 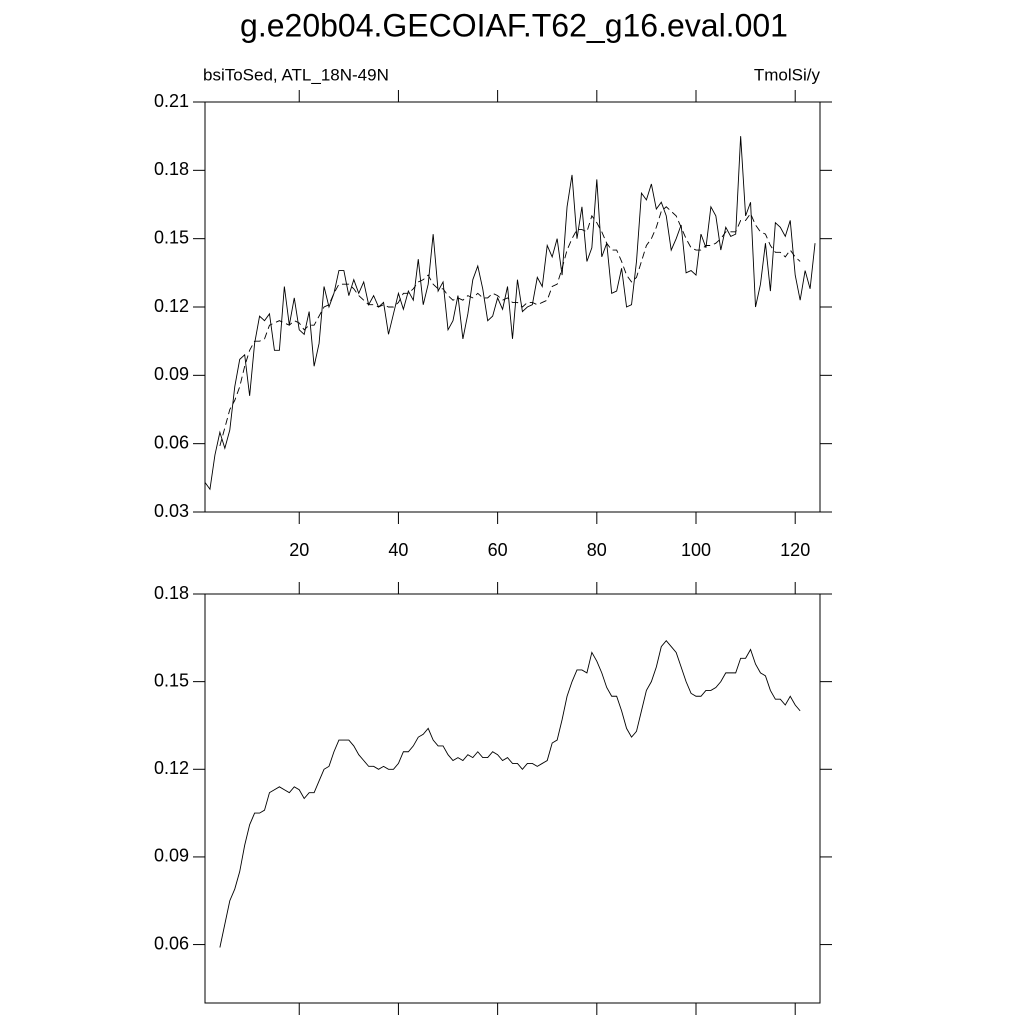 I want to click on chart-title: g.e20b04.GECOIAF.T62_g16.eval.001, so click(x=514, y=25).